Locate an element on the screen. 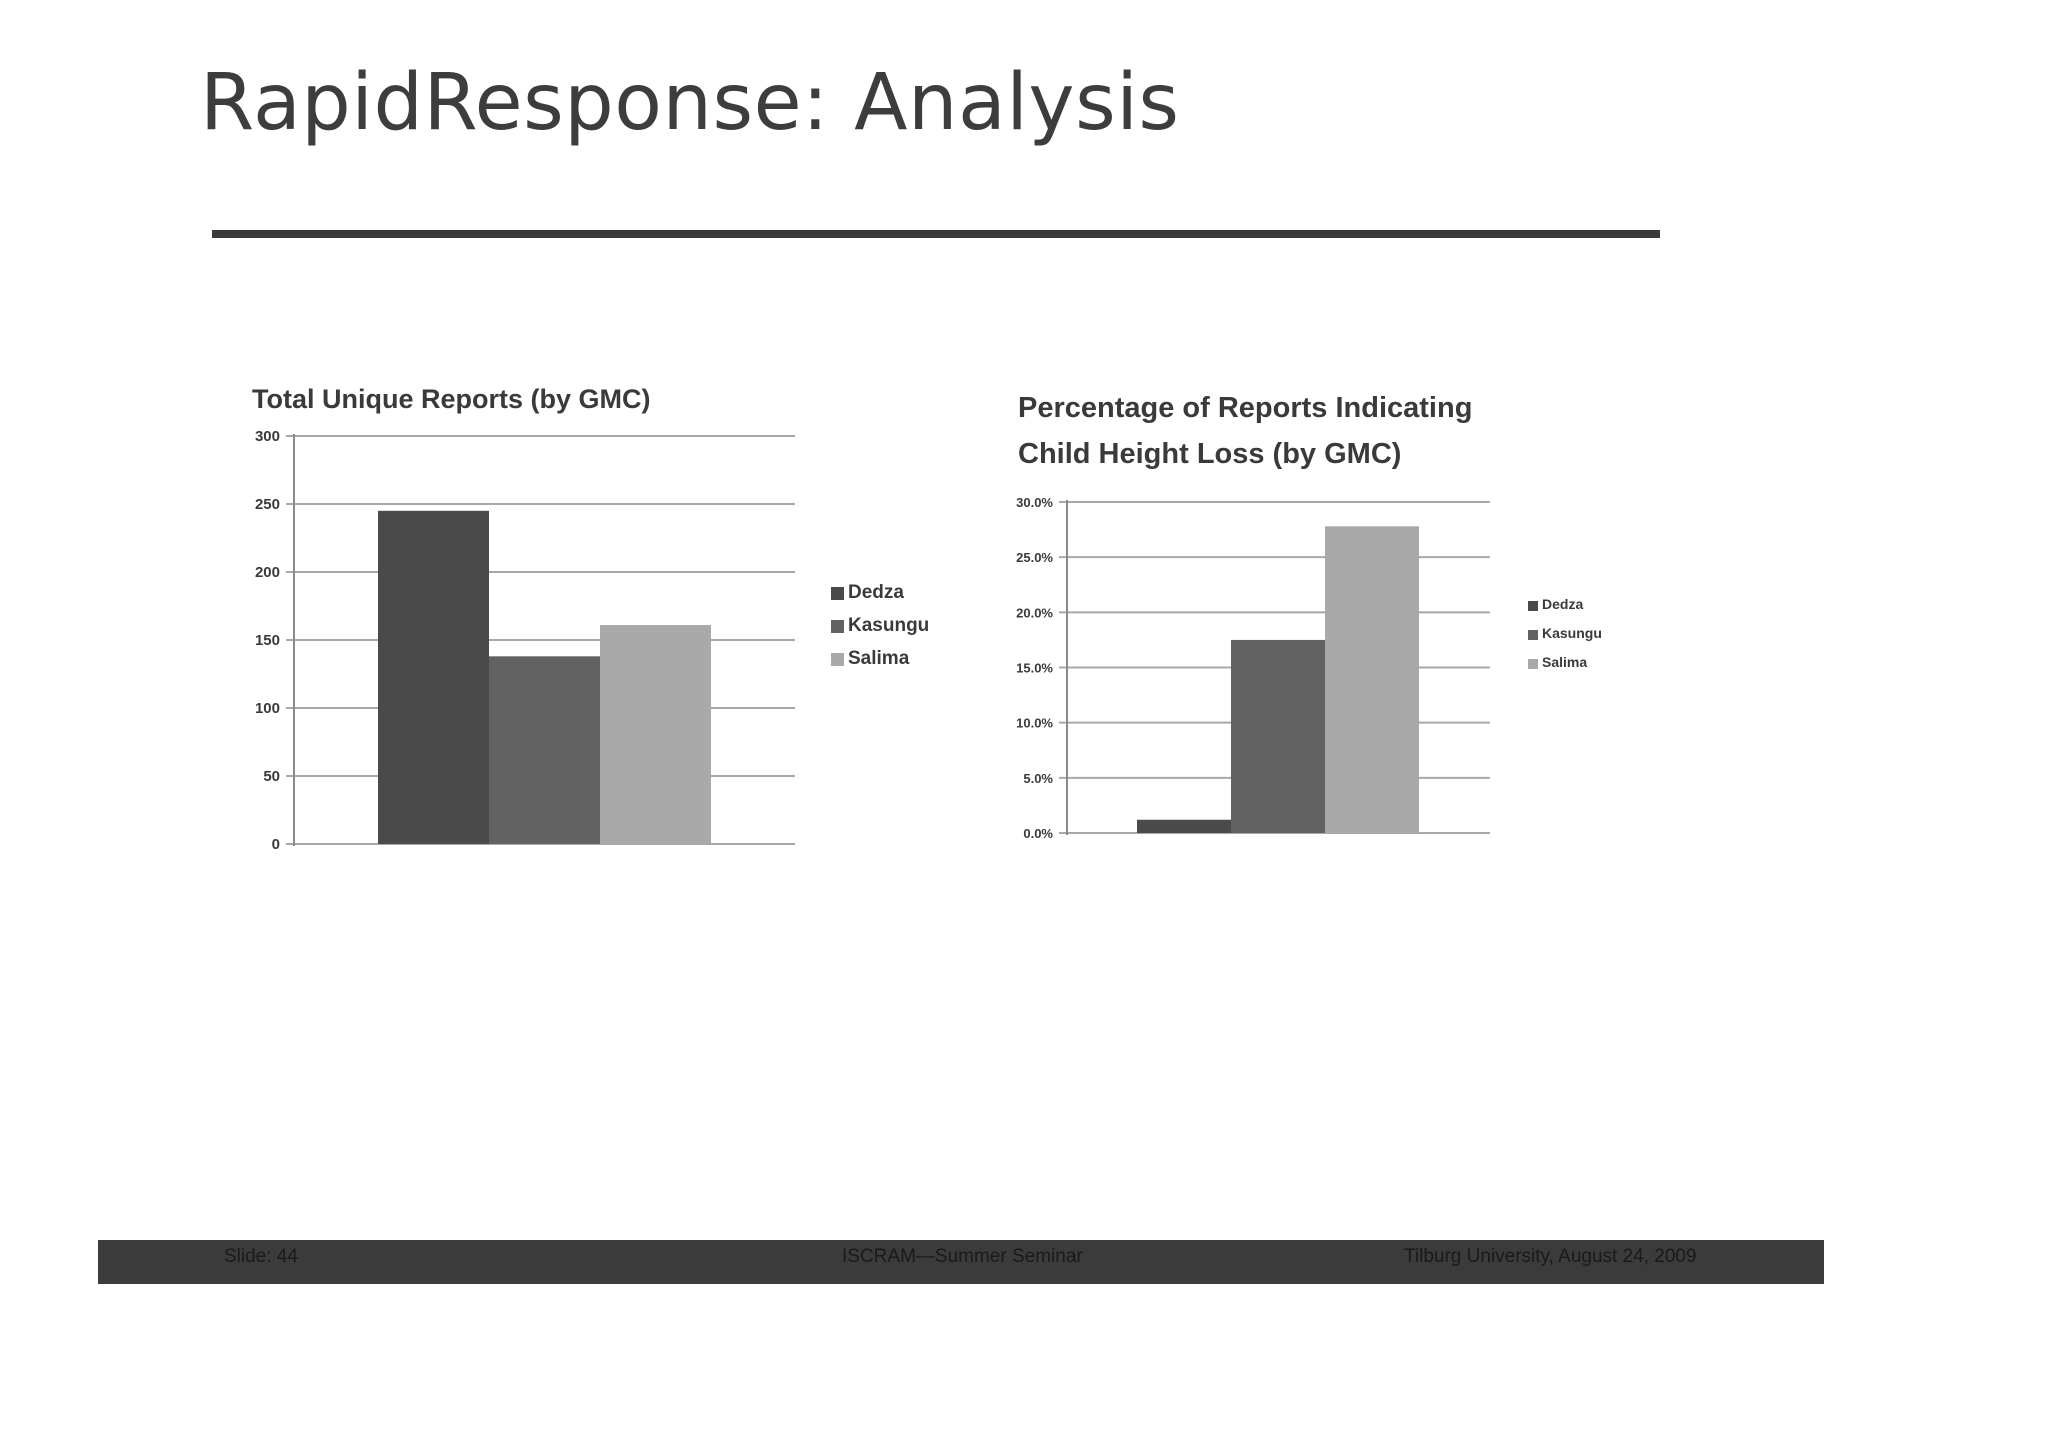  chart1-legend: Dedza Kasungu Salima is located at coordinates (880, 625).